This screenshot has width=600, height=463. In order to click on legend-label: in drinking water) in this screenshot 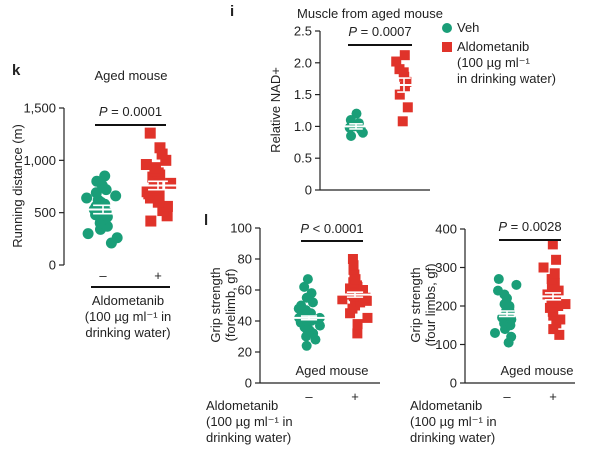, I will do `click(506, 78)`.